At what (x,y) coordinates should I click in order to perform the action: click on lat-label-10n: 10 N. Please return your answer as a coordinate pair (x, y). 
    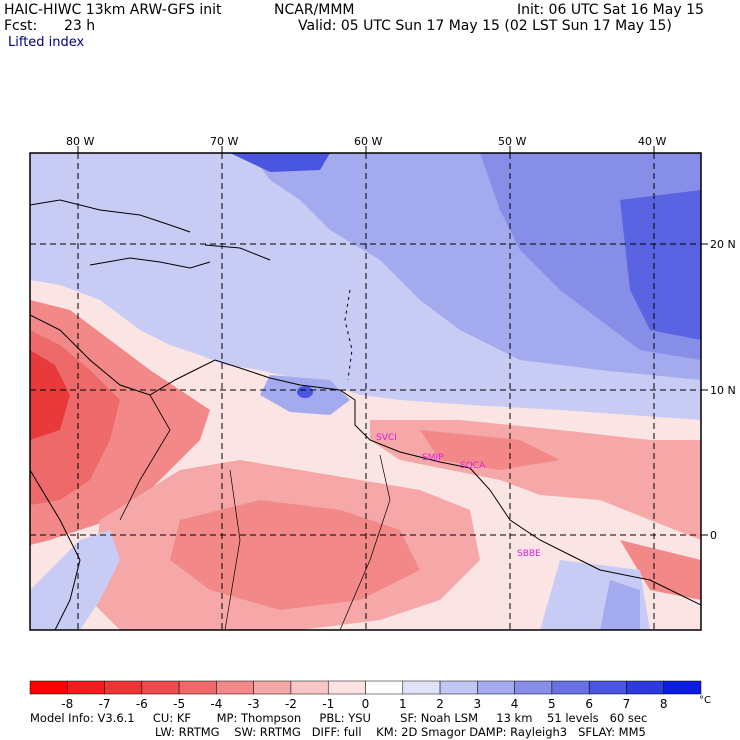
    Looking at the image, I should click on (723, 390).